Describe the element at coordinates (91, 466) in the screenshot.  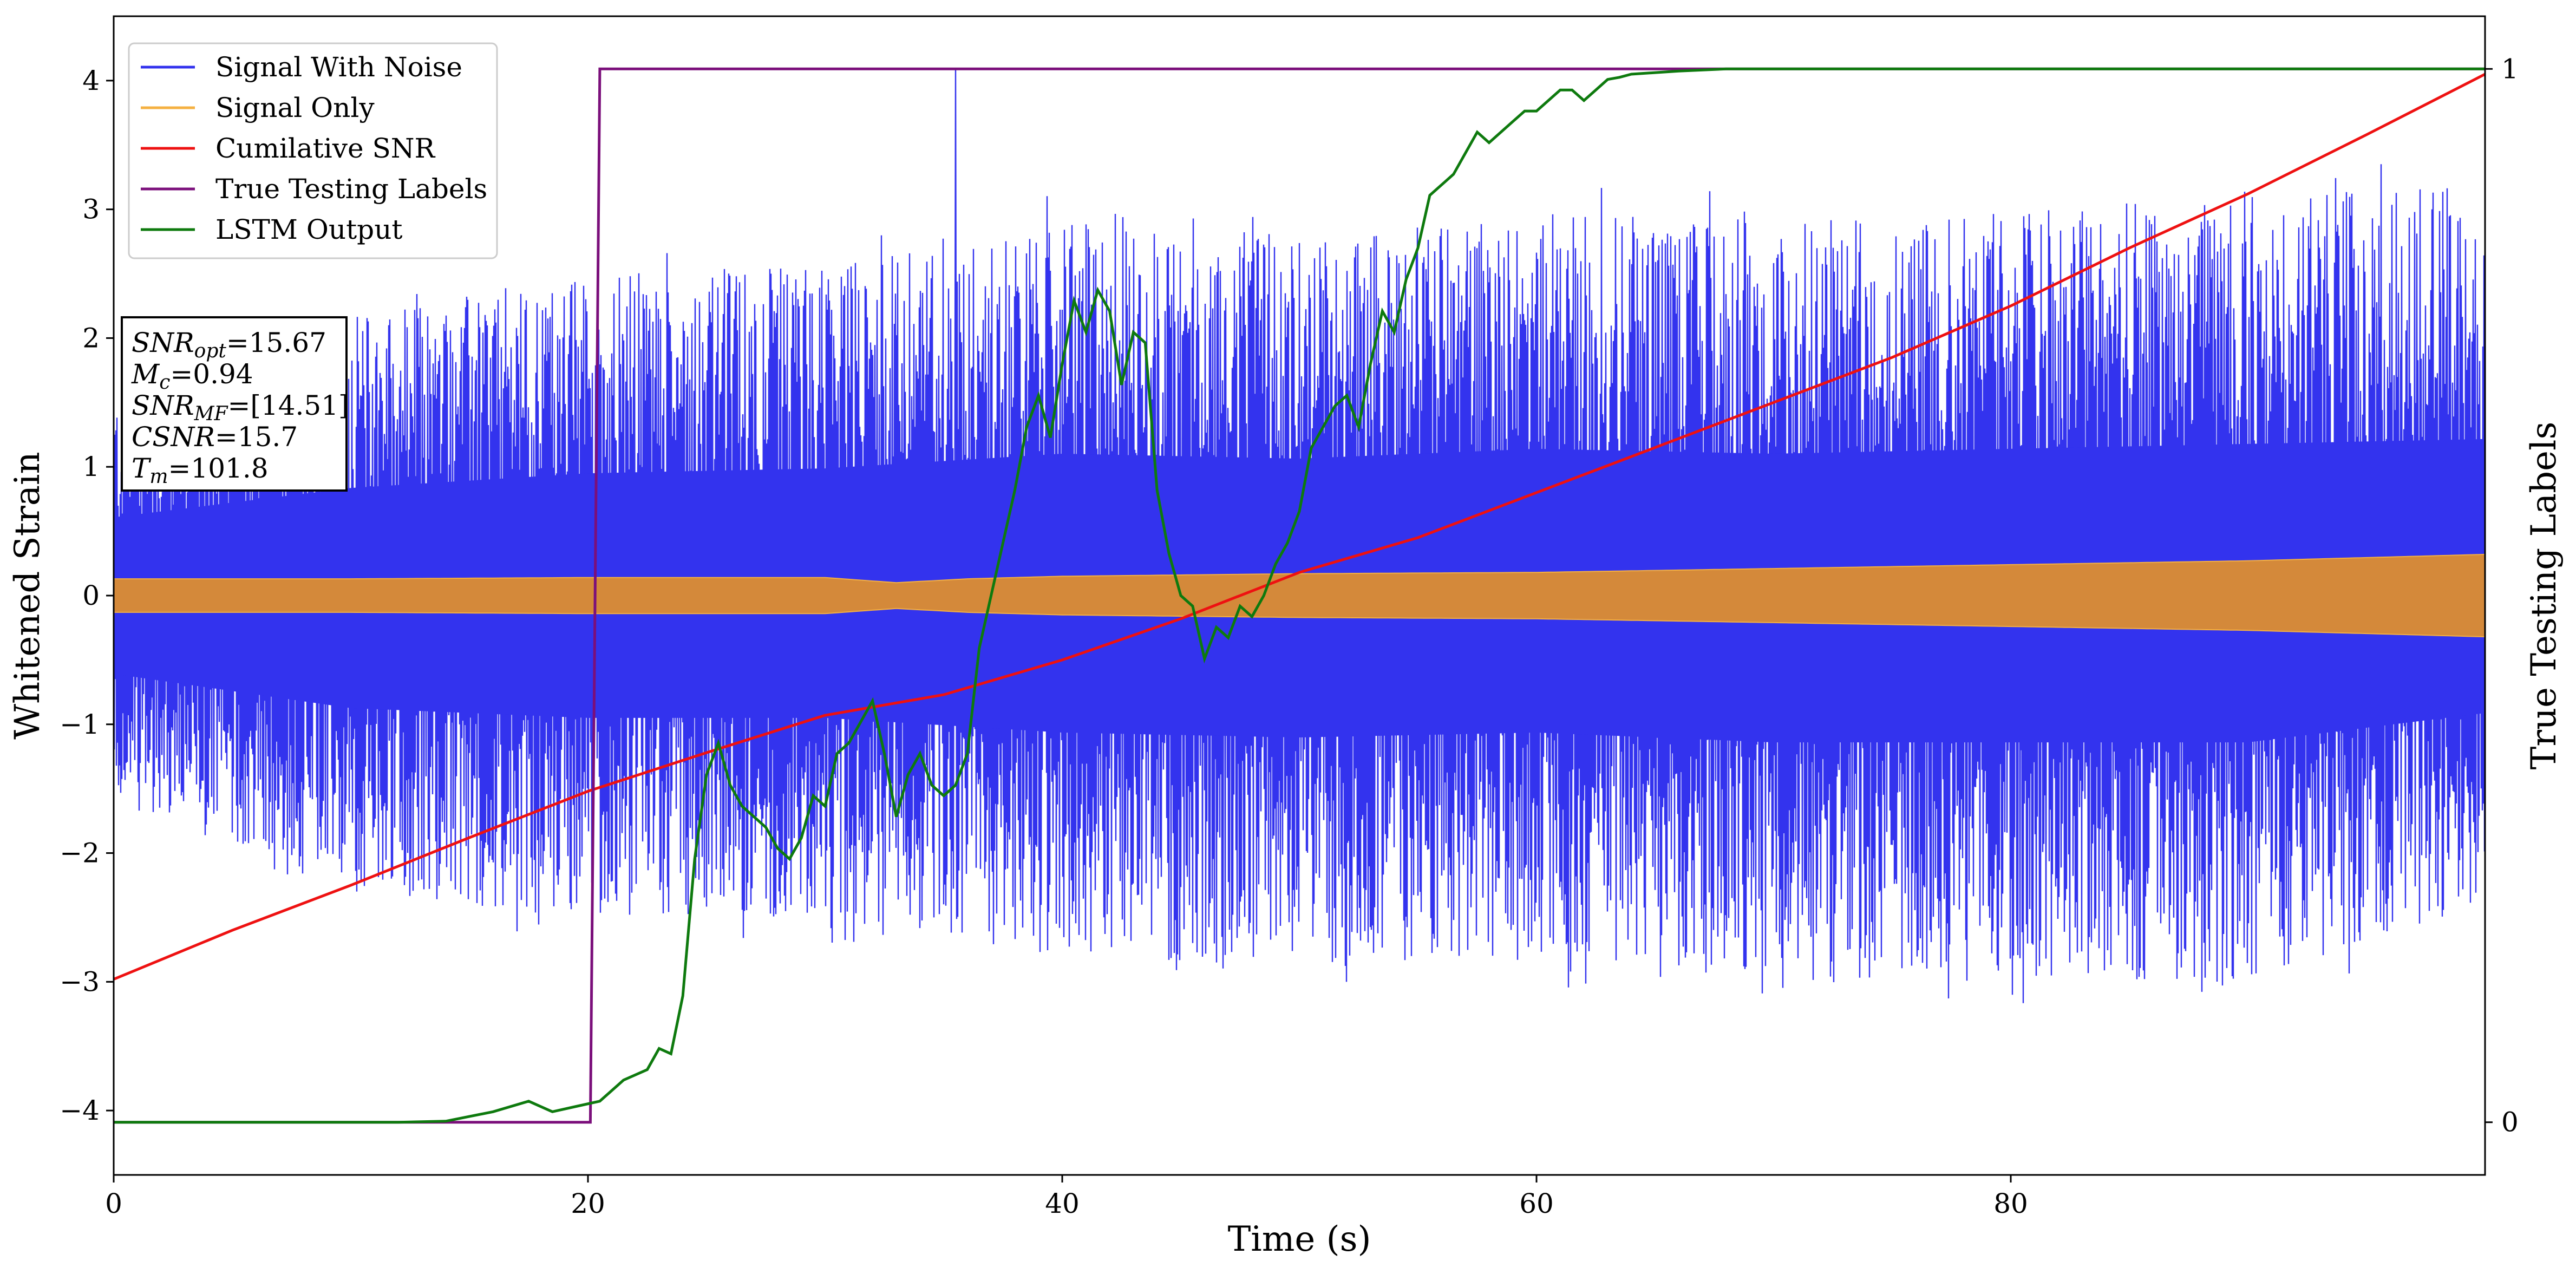
I see `y-tick-label: 1` at that location.